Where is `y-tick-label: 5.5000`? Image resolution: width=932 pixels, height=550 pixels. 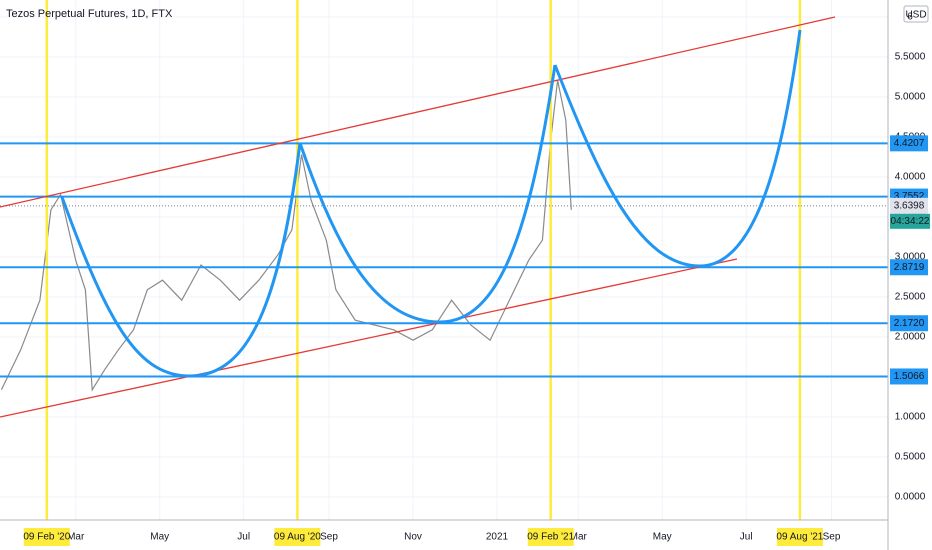
y-tick-label: 5.5000 is located at coordinates (910, 57).